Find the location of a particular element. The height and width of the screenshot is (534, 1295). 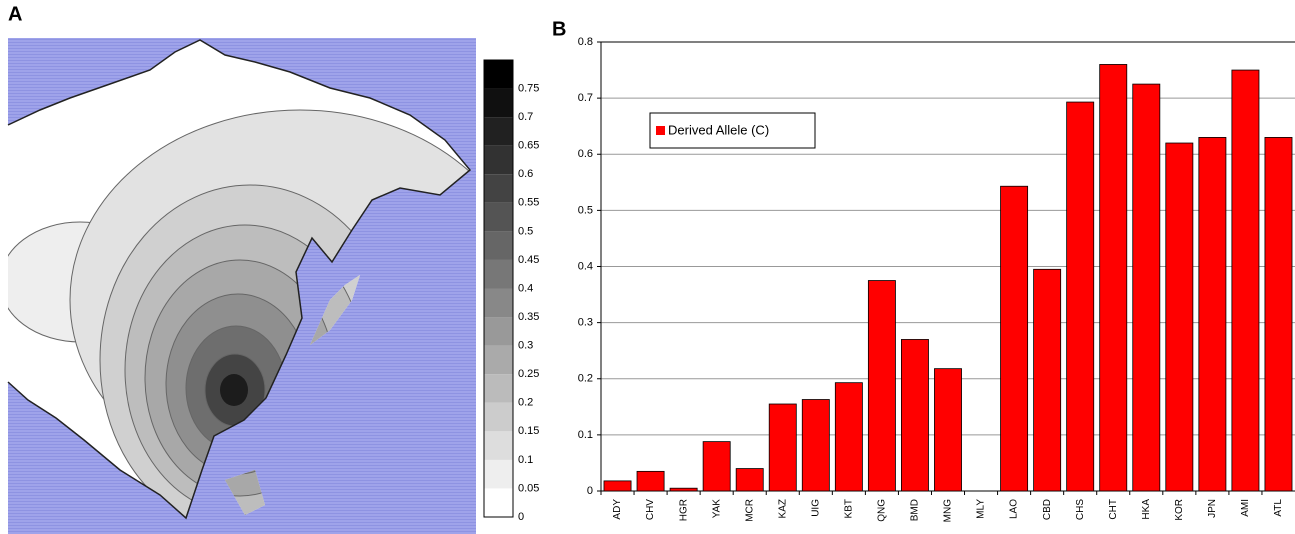

x-tick-label: KAZ is located at coordinates (782, 508).